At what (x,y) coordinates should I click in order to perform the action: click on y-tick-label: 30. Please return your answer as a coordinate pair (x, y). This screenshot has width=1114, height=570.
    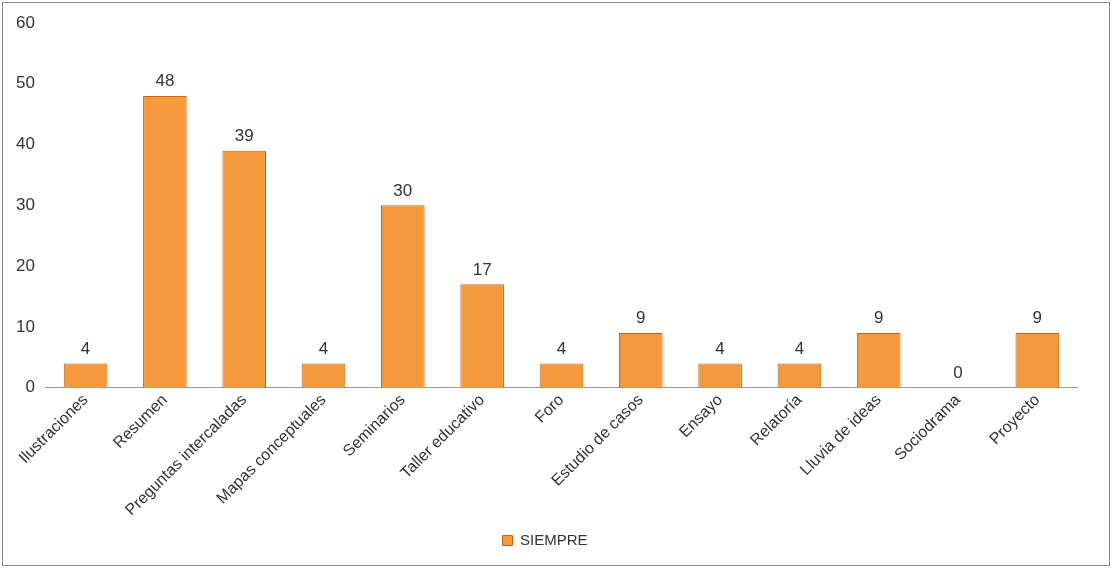
    Looking at the image, I should click on (25, 205).